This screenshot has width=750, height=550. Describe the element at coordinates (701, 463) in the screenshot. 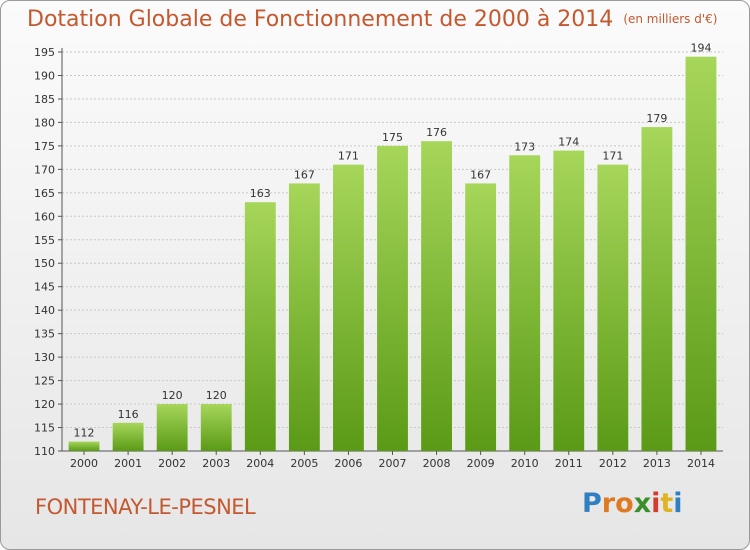

I see `x-tick-label: 2014` at that location.